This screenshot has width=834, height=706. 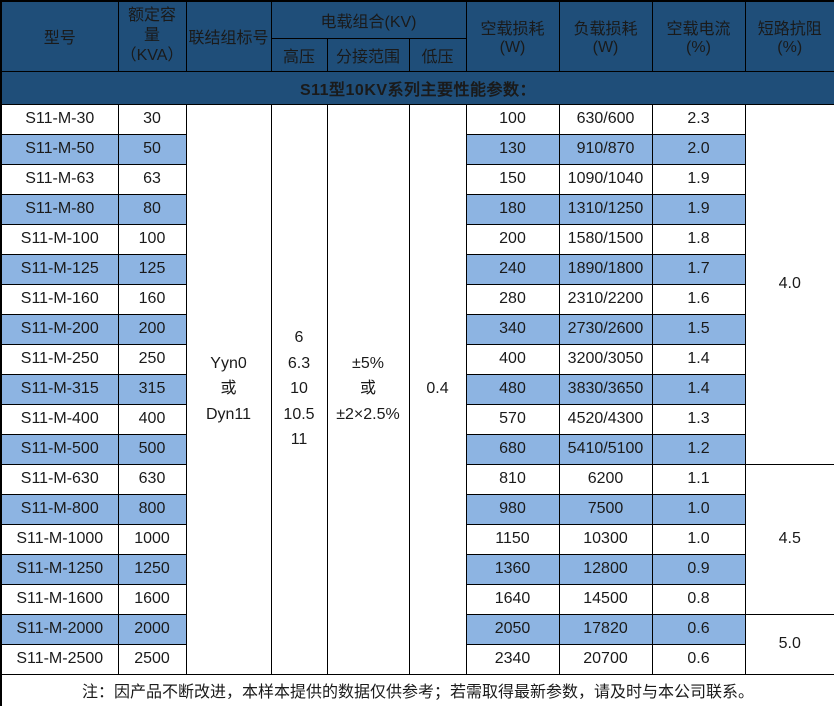 I want to click on load-loss-cell: 12800, so click(x=605, y=569).